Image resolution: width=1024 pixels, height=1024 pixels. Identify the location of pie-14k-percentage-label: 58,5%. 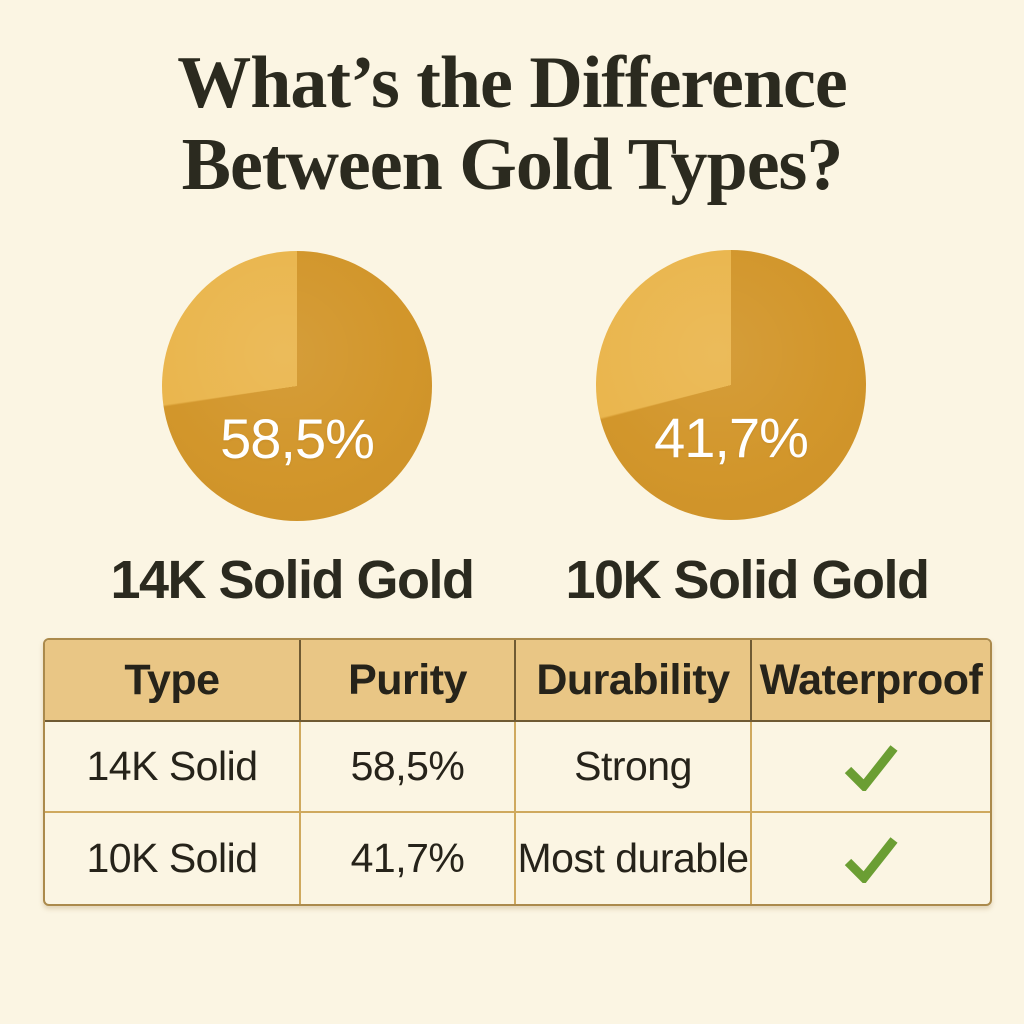
(297, 438).